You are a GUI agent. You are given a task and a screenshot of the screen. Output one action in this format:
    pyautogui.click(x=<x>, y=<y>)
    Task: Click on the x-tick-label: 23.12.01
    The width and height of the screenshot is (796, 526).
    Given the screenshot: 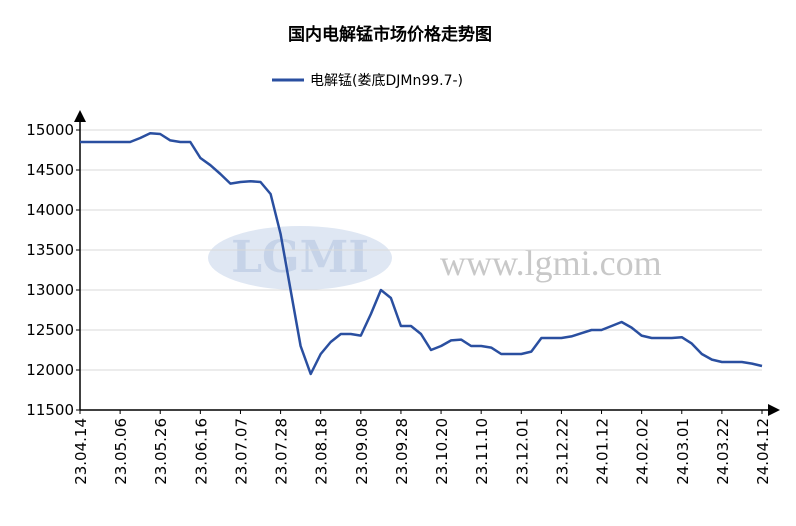 What is the action you would take?
    pyautogui.click(x=522, y=451)
    